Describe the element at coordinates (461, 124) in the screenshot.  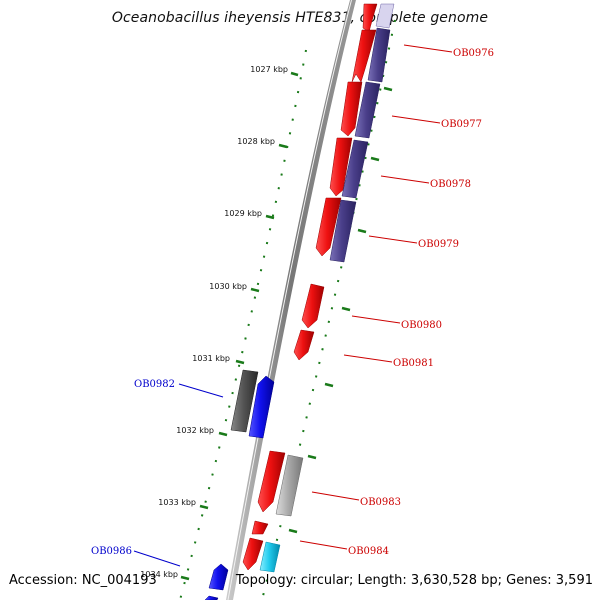
I see `gene-label: OB0977` at that location.